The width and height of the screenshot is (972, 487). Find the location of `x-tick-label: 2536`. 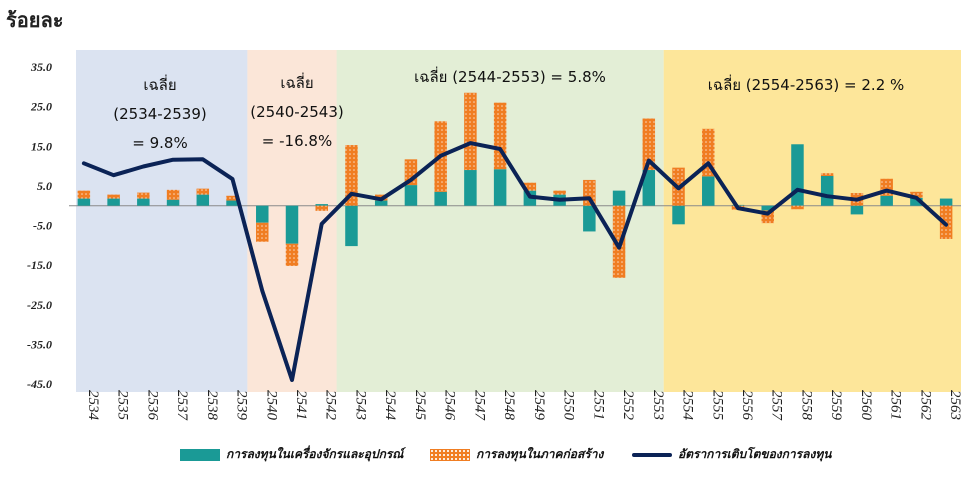

x-tick-label: 2536 is located at coordinates (152, 405).